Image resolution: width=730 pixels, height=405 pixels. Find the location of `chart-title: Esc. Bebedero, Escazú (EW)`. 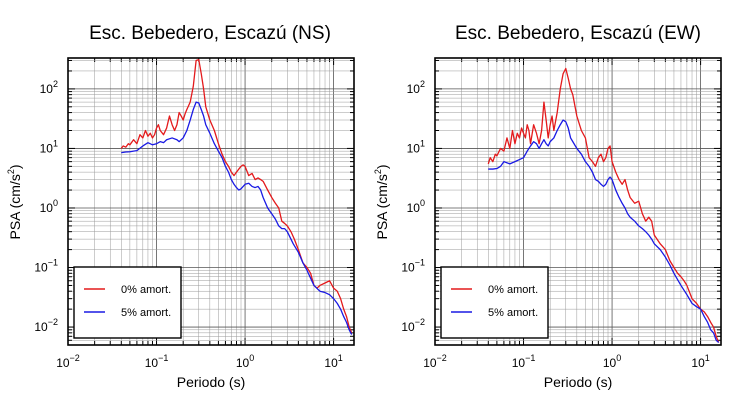

chart-title: Esc. Bebedero, Escazú (EW) is located at coordinates (578, 33).